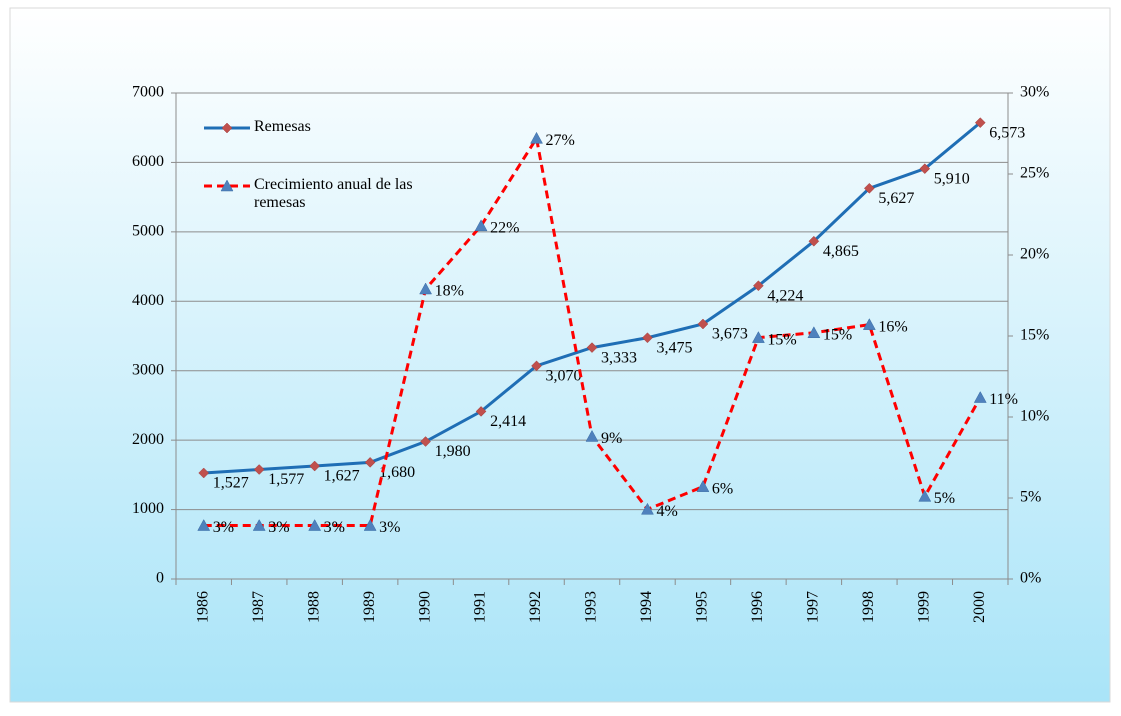 This screenshot has height=716, width=1121. Describe the element at coordinates (722, 488) in the screenshot. I see `data-label: 6%` at that location.